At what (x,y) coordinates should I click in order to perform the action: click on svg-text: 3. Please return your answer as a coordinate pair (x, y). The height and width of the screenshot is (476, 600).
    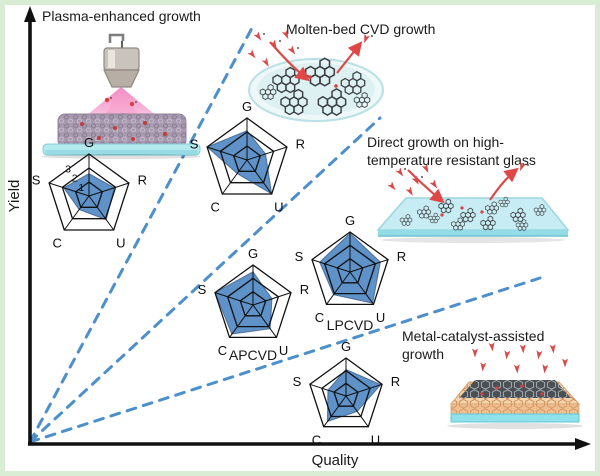
    Looking at the image, I should click on (68, 170).